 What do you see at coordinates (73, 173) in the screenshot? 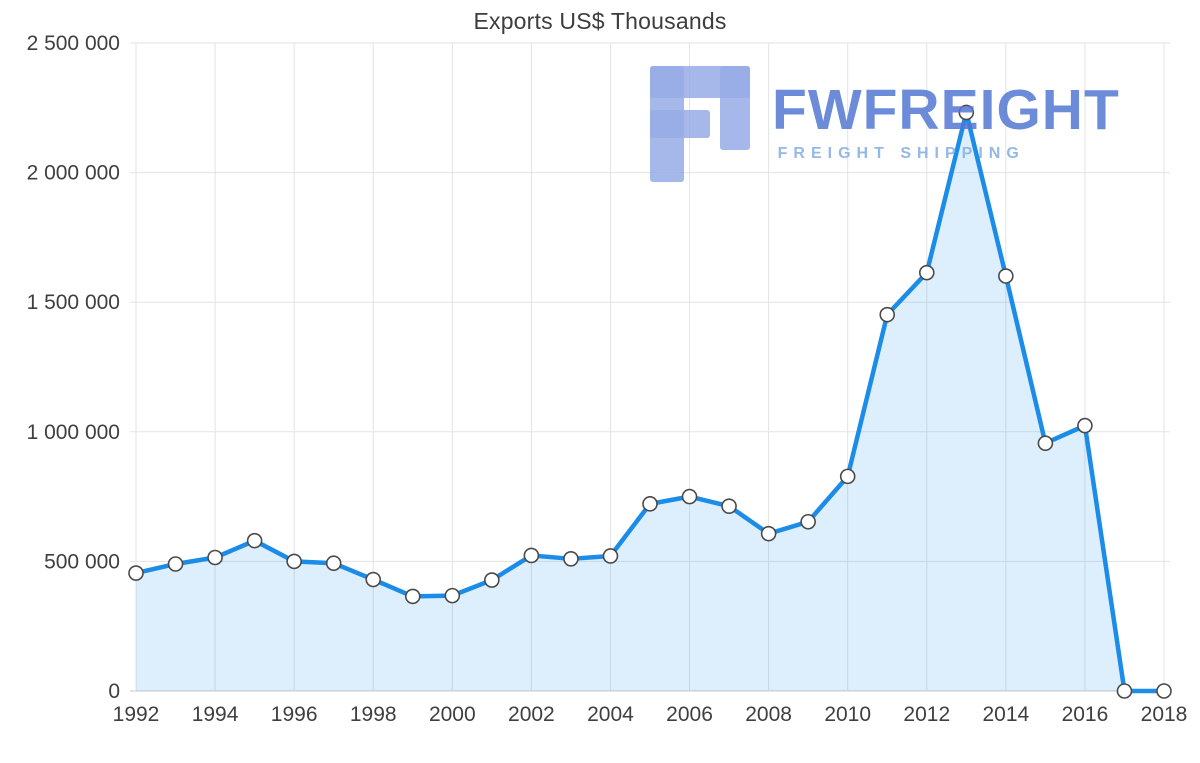
I see `y-tick-label: 2 000 000` at bounding box center [73, 173].